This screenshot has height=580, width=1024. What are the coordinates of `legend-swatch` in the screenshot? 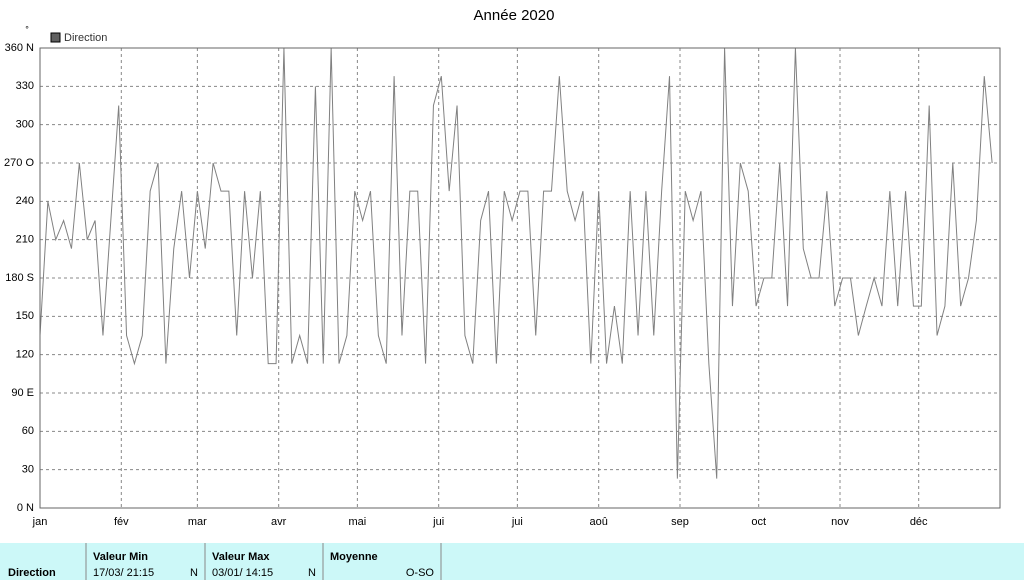 It's located at (55, 37).